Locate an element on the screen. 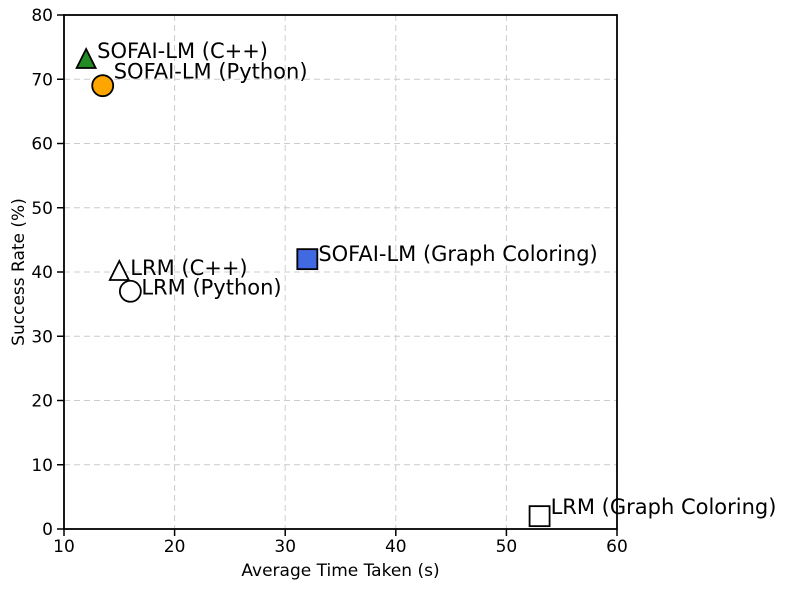  y-tick-label-60: 60 is located at coordinates (42, 145).